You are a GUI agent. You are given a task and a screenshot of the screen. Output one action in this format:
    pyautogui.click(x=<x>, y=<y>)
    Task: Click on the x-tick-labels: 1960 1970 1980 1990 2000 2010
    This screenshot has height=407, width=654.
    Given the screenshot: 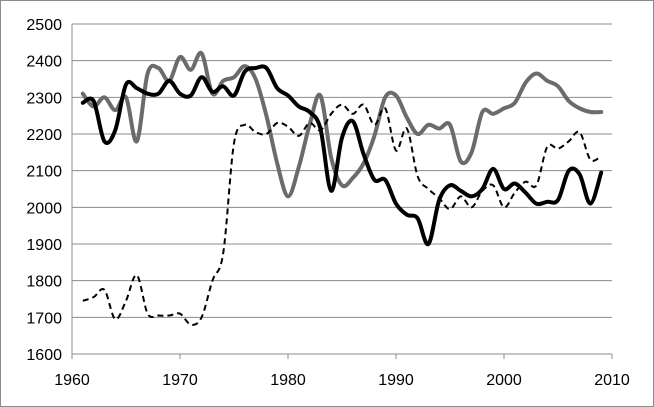 What is the action you would take?
    pyautogui.click(x=342, y=380)
    